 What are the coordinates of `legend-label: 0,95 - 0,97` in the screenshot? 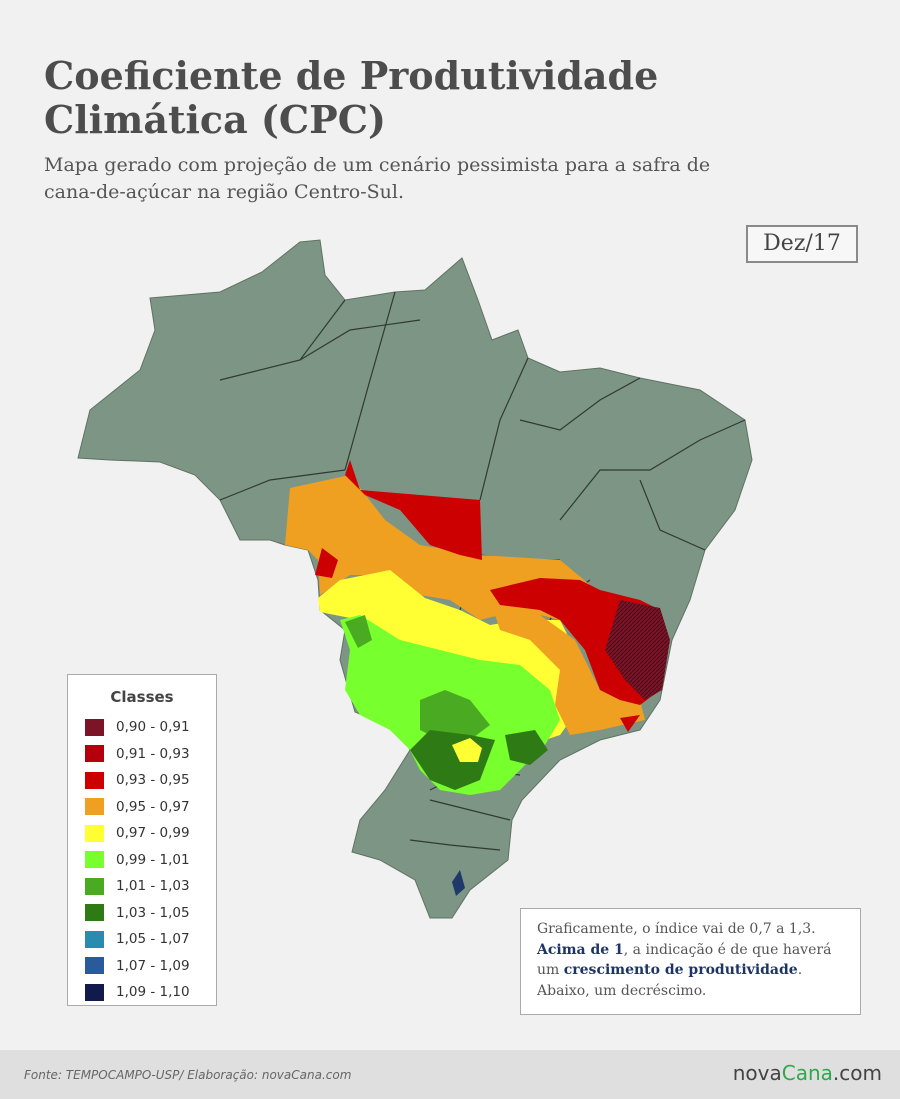 It's located at (153, 806).